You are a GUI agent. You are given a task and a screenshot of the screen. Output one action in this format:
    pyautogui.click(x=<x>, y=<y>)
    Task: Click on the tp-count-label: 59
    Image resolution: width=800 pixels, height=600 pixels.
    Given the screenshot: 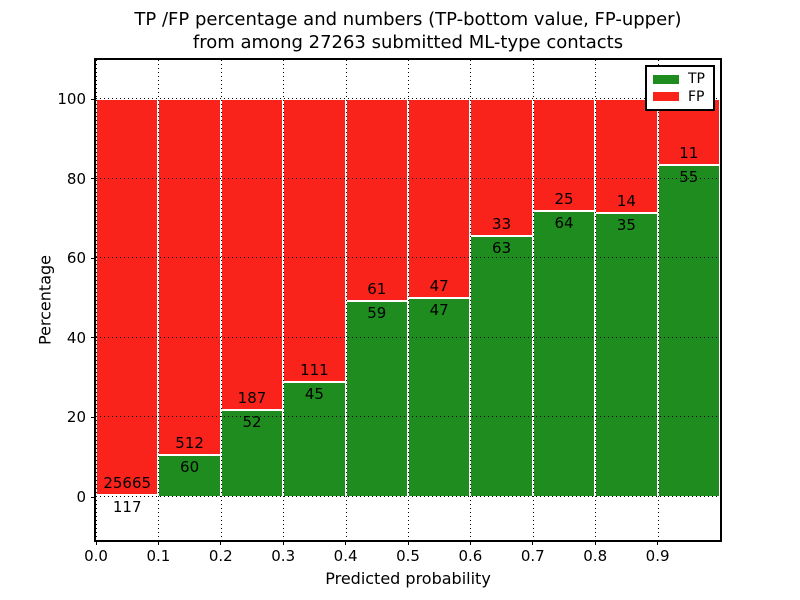 What is the action you would take?
    pyautogui.click(x=377, y=313)
    